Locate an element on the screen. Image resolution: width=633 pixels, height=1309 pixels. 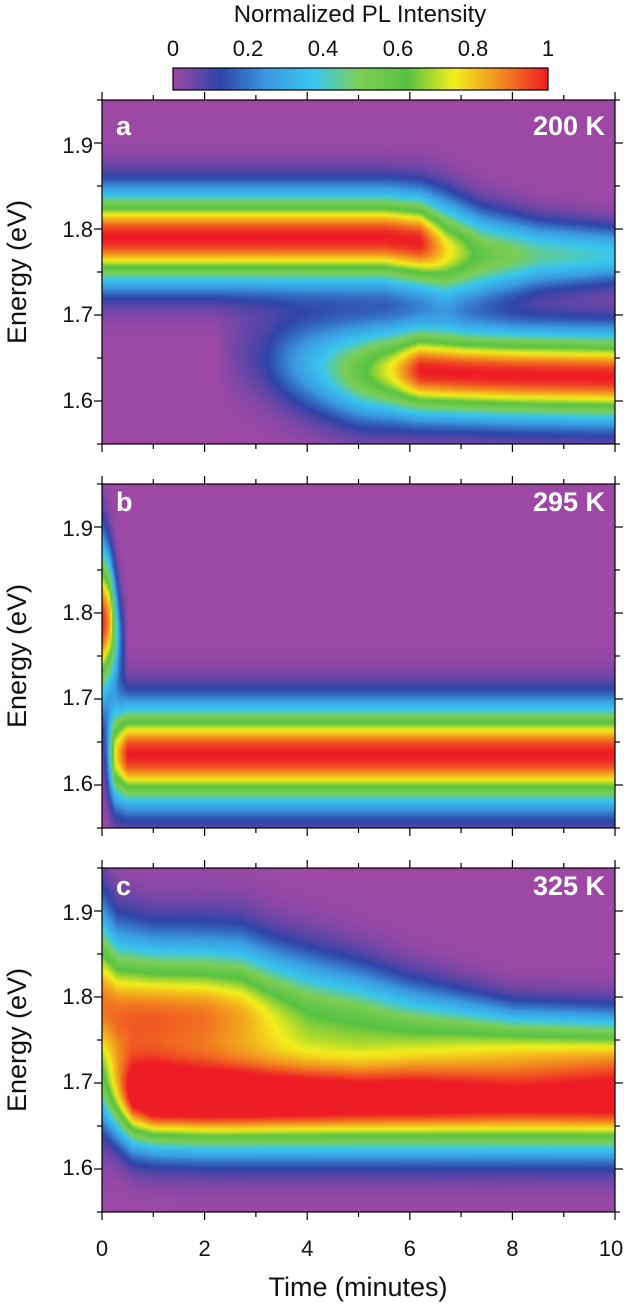
xtick-4: 4 is located at coordinates (307, 1248).